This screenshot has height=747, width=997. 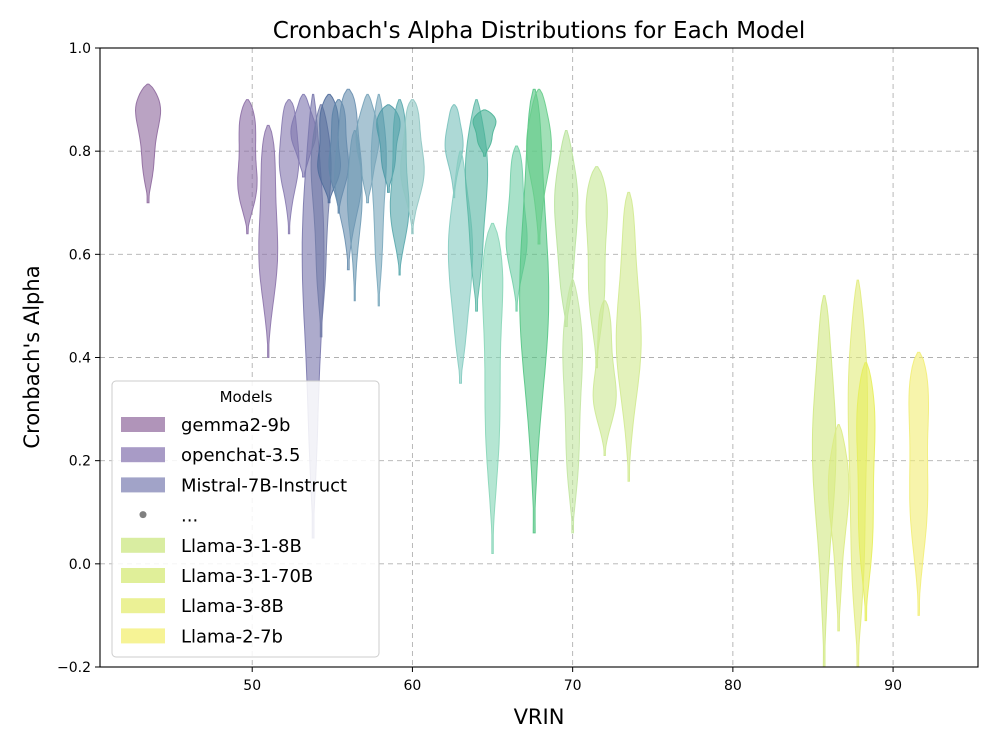 I want to click on legend-label: Llama-3-1-70B, so click(x=247, y=576).